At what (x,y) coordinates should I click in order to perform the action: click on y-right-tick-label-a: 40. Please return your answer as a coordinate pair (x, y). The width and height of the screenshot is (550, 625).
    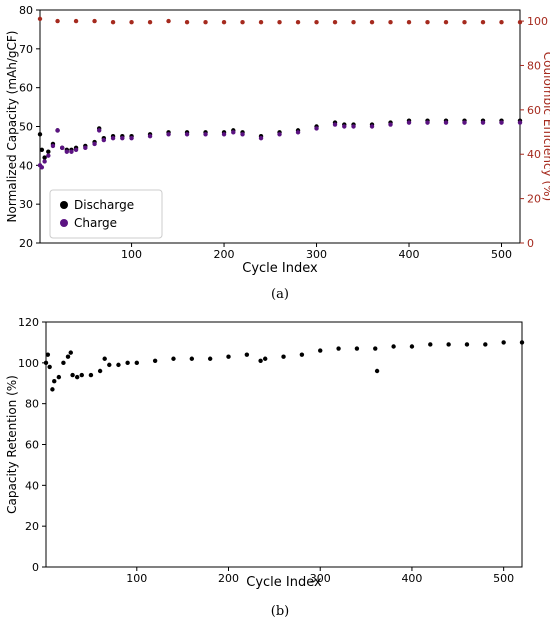
    Looking at the image, I should click on (534, 154).